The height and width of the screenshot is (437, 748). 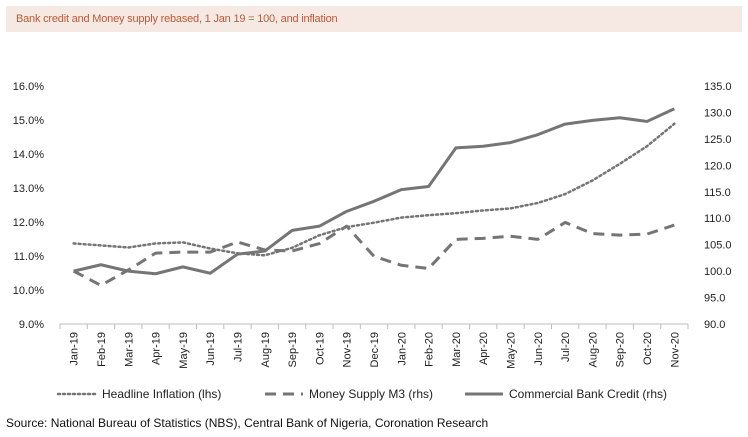 What do you see at coordinates (375, 349) in the screenshot?
I see `x-axis-tick-label: Dec-19` at bounding box center [375, 349].